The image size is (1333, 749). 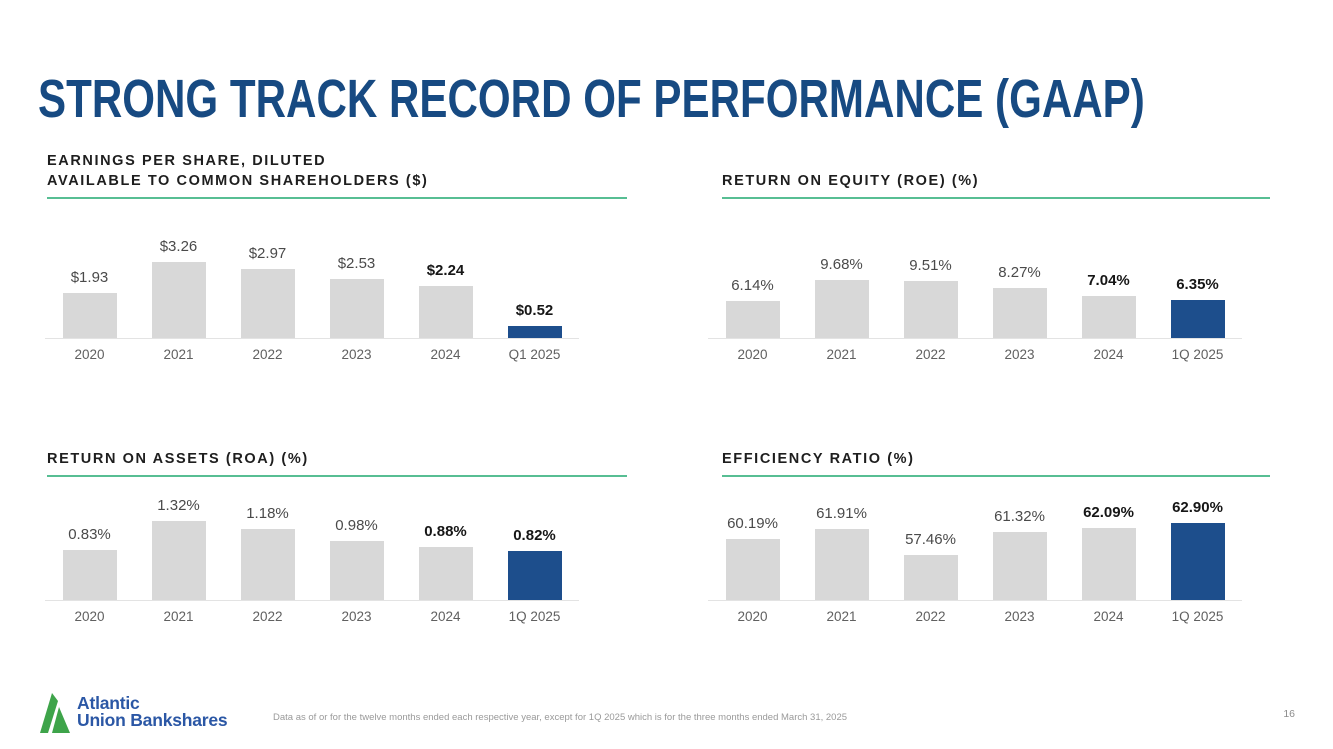 I want to click on bar-value-label: 8.27%, so click(x=1019, y=273).